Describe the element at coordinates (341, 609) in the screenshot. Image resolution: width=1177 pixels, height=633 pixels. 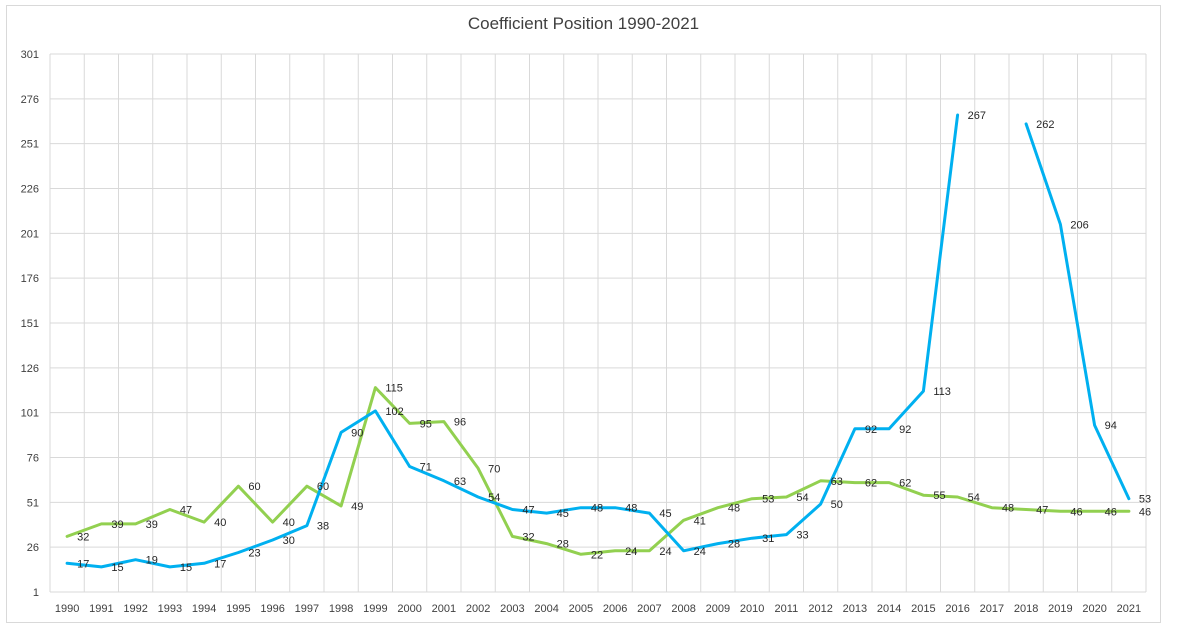
I see `x-tick-label: 1998` at that location.